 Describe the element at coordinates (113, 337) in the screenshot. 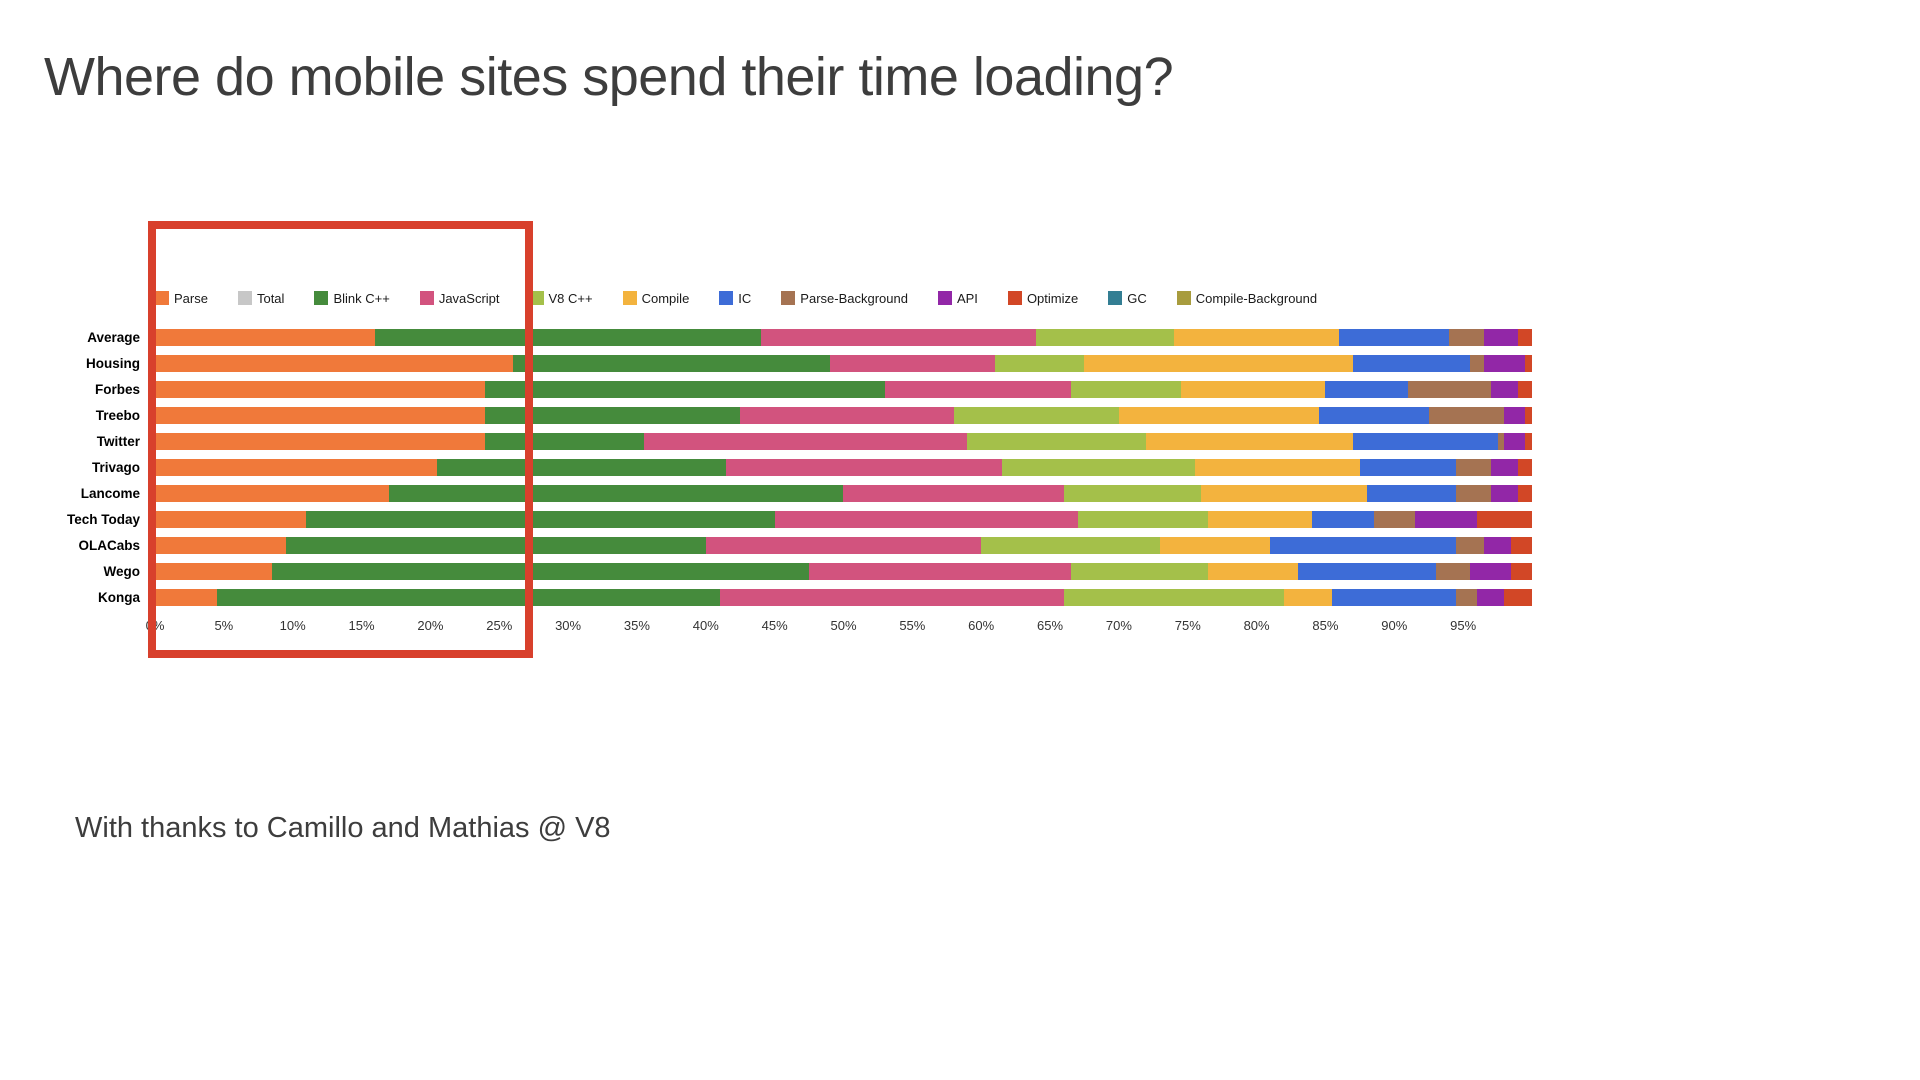

I see `category-label-average: Average` at that location.